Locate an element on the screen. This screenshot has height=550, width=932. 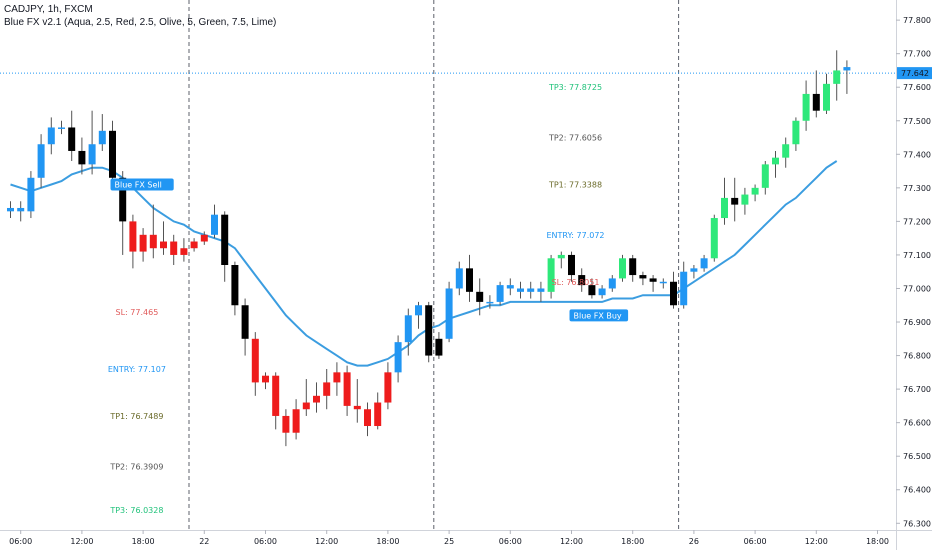
y-tick-label: 77.300 is located at coordinates (917, 188).